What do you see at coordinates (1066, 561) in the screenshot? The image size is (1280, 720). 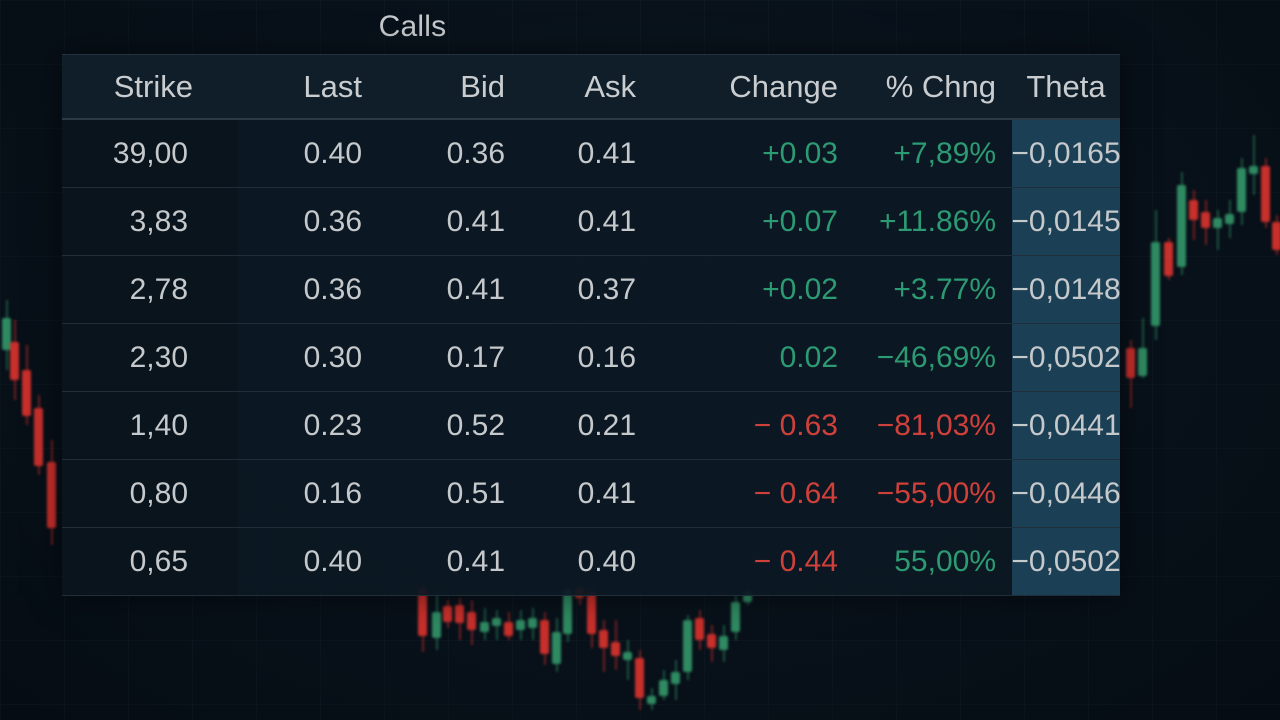 I see `cell-theta: −0,0502` at bounding box center [1066, 561].